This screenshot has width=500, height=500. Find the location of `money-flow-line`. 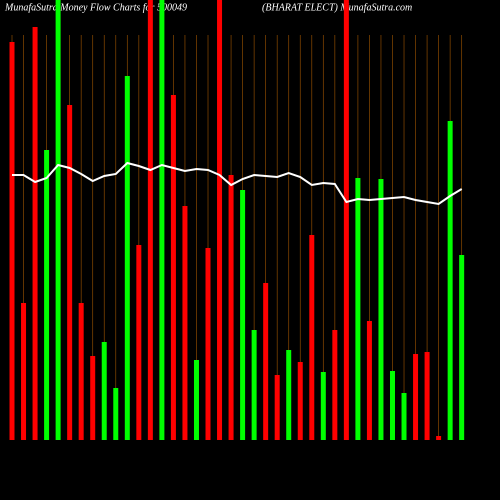

money-flow-line is located at coordinates (237, 183).